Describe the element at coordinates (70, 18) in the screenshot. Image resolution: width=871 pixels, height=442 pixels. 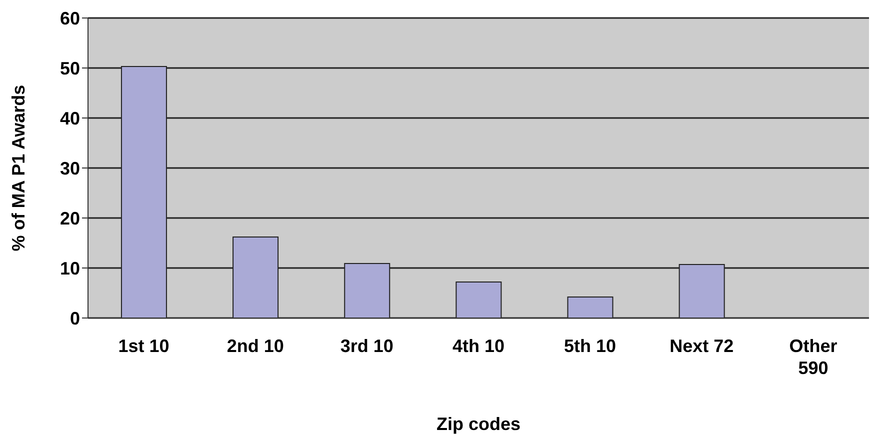
I see `y-tick-label: 60` at that location.